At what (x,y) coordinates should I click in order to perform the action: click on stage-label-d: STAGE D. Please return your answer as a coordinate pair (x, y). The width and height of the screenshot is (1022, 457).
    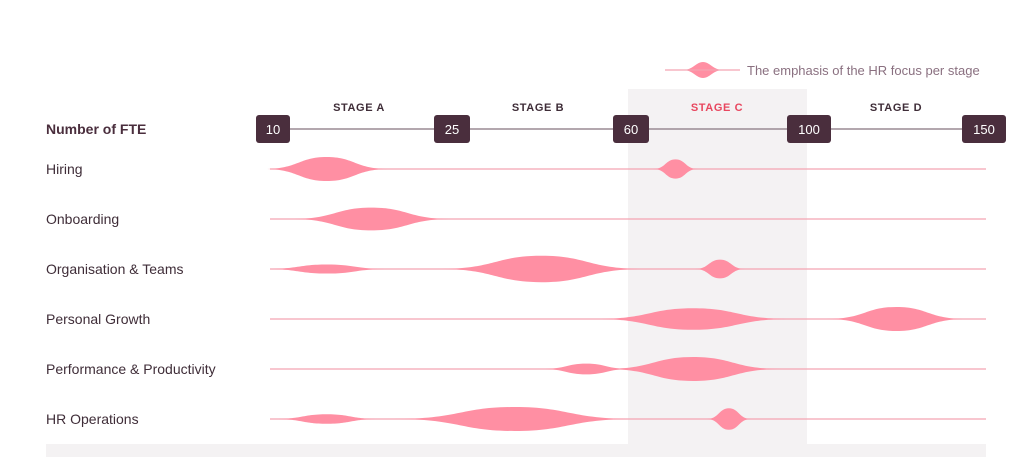
    Looking at the image, I should click on (896, 108).